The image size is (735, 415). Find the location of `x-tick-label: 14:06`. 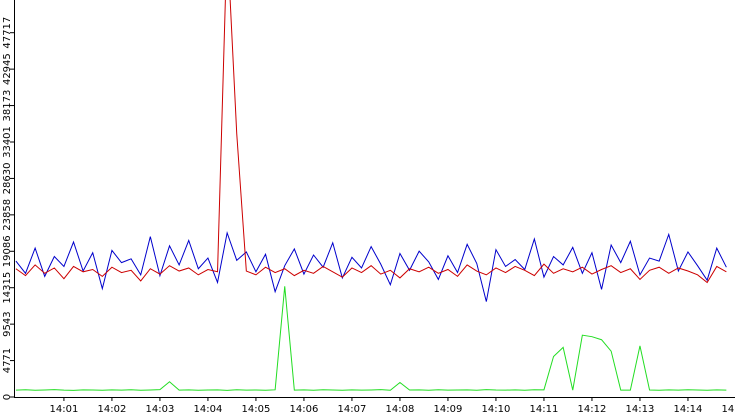

x-tick-label: 14:06 is located at coordinates (304, 409).